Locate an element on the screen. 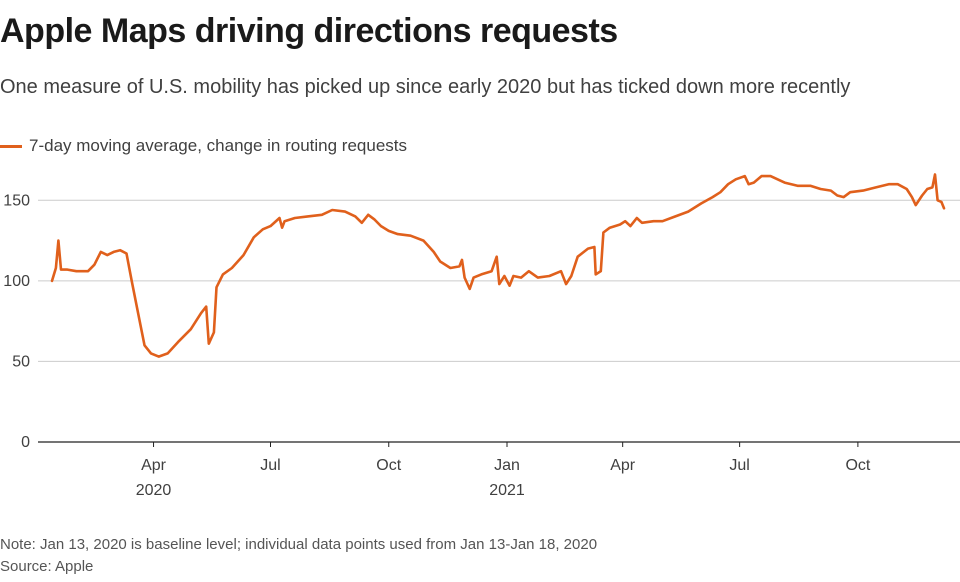 Image resolution: width=960 pixels, height=582 pixels. x-tick-label-4: Apr is located at coordinates (623, 465).